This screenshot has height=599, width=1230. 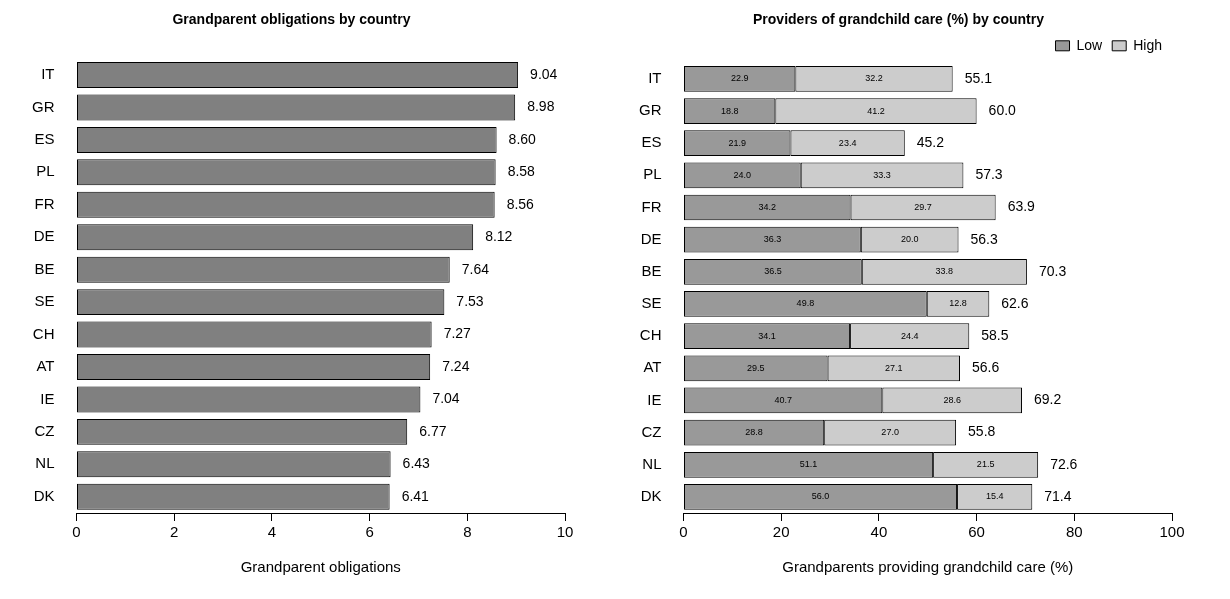 What do you see at coordinates (995, 335) in the screenshot?
I see `total-label: 58.5` at bounding box center [995, 335].